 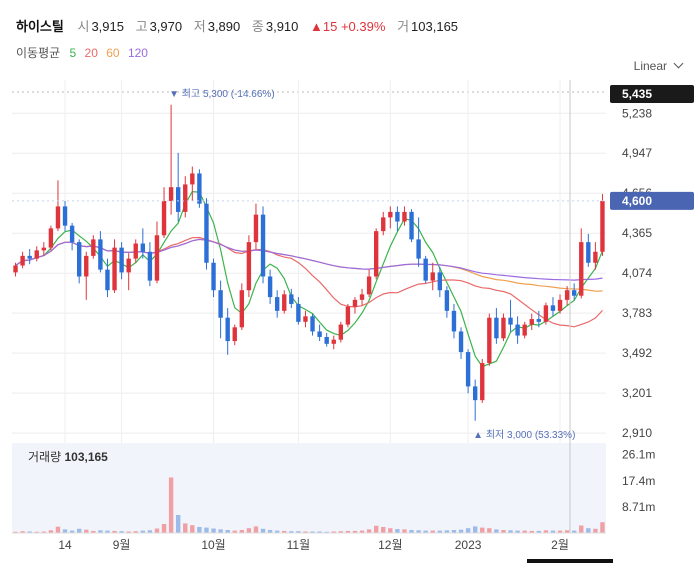 I want to click on top-price-marker-label: 5,435, so click(x=637, y=94).